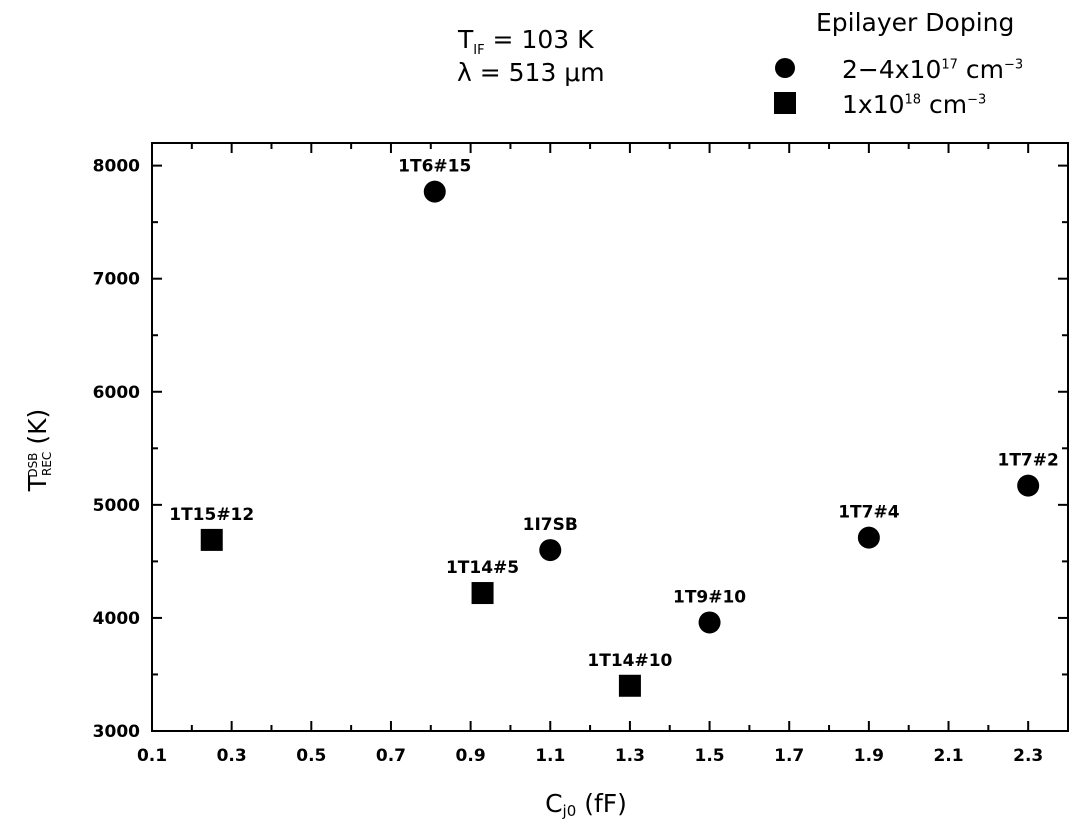 This screenshot has width=1091, height=819. Describe the element at coordinates (892, 69) in the screenshot. I see `legend-label-circle-base: 2−4x10` at that location.